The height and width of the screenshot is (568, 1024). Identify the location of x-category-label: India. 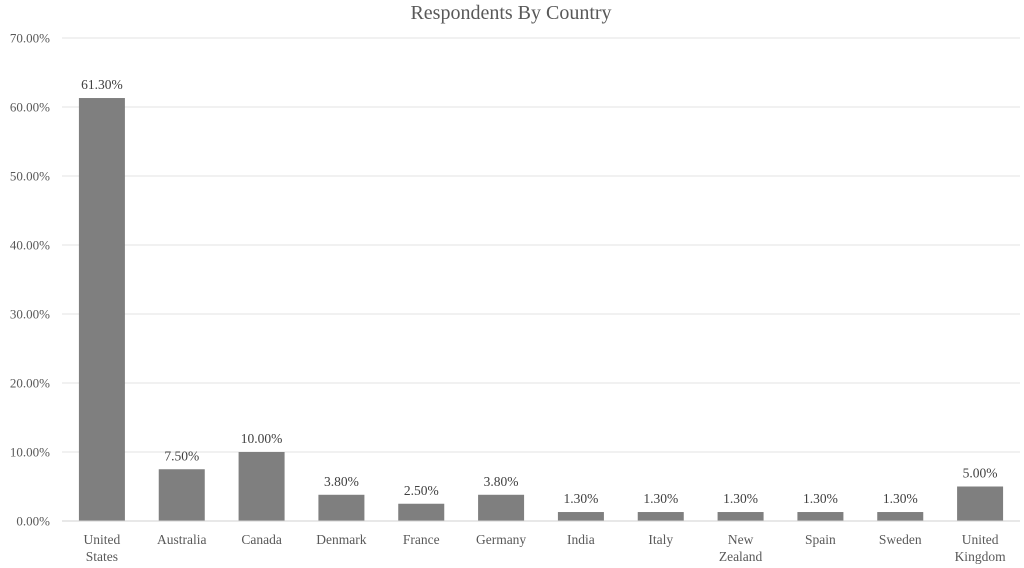
(581, 539).